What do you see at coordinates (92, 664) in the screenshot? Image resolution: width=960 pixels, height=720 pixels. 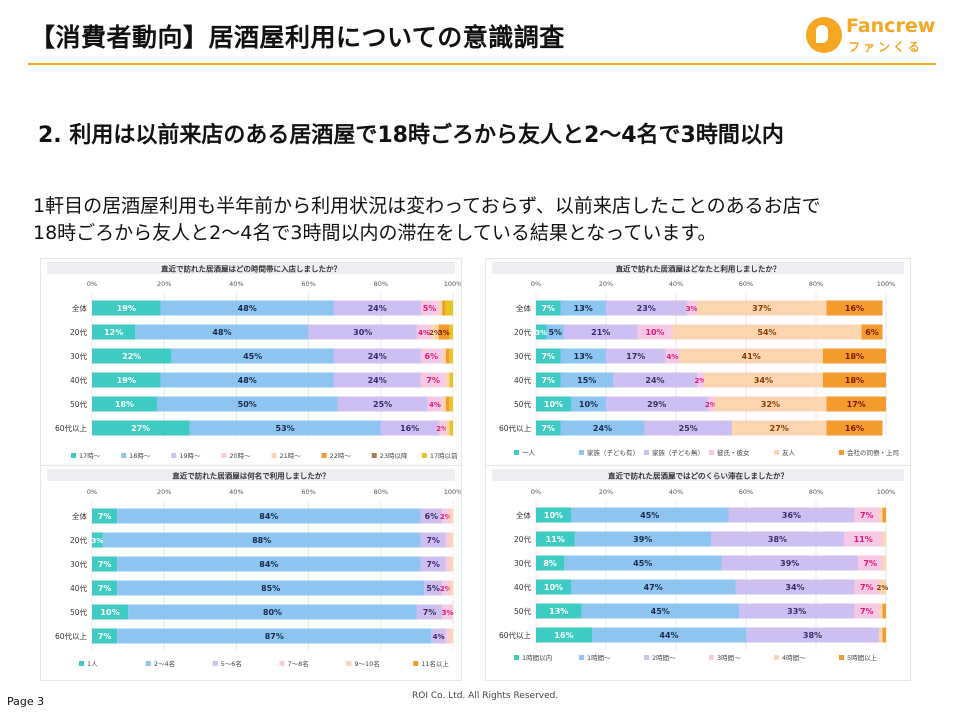 I see `legend-label: 1人` at bounding box center [92, 664].